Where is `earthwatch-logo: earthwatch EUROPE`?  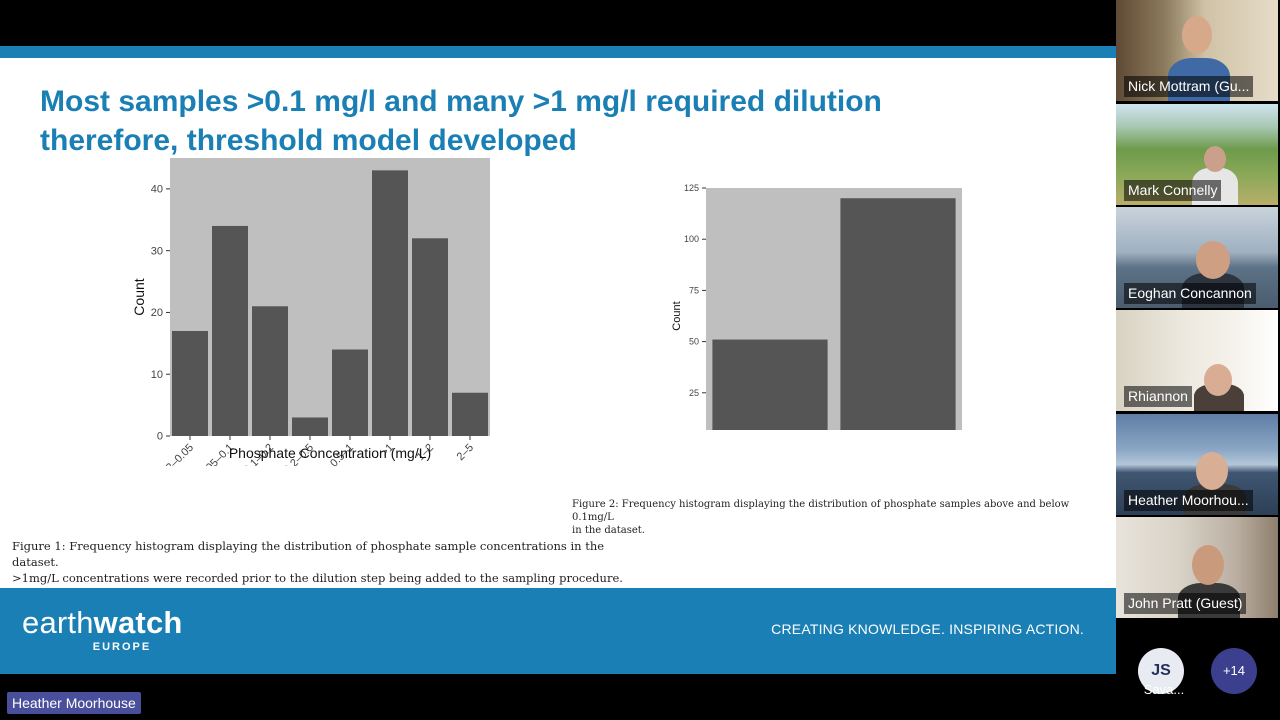 earthwatch-logo: earthwatch EUROPE is located at coordinates (102, 630).